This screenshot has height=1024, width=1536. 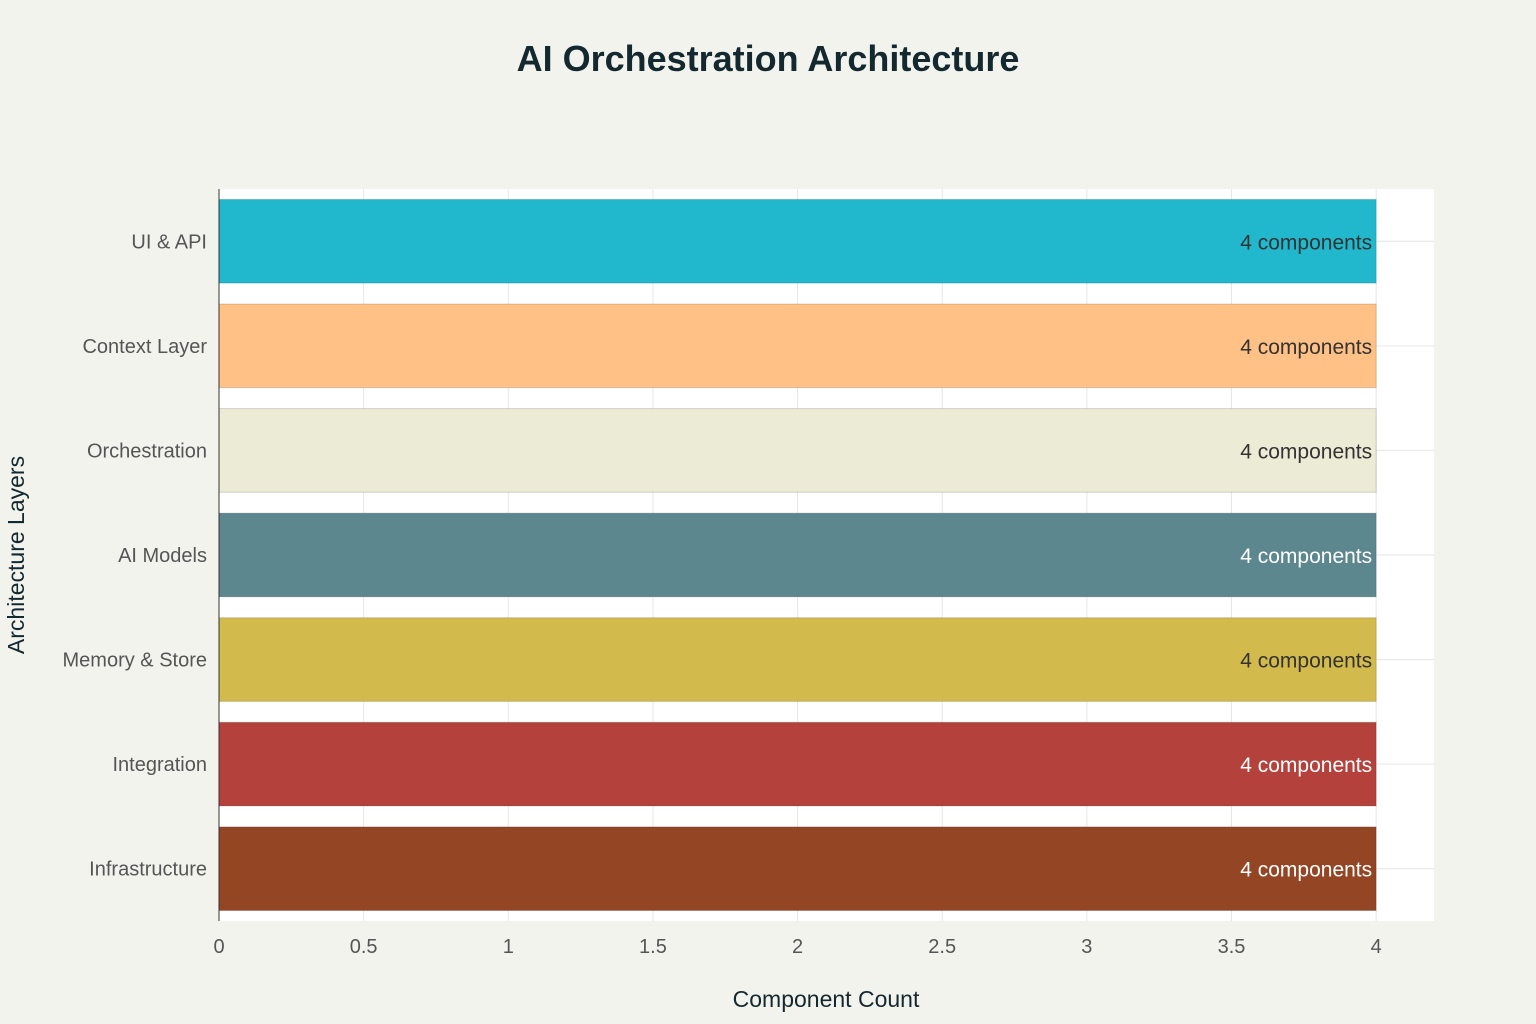 I want to click on x-tick-labels: 0 0.5 1 1.5 2 2.5 3 3.5 4, so click(x=797, y=947).